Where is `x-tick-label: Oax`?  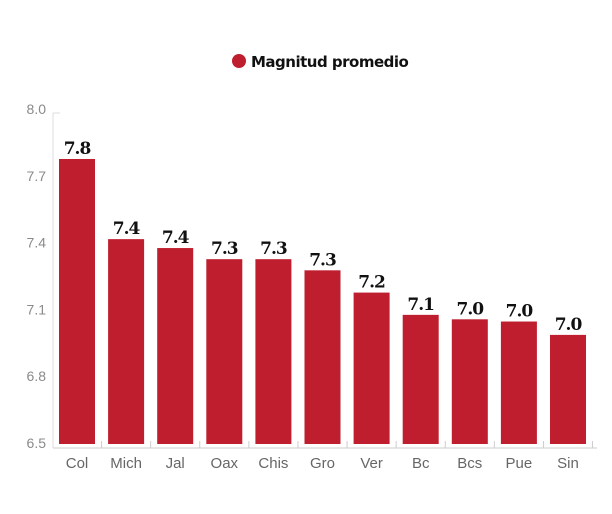
x-tick-label: Oax is located at coordinates (225, 463).